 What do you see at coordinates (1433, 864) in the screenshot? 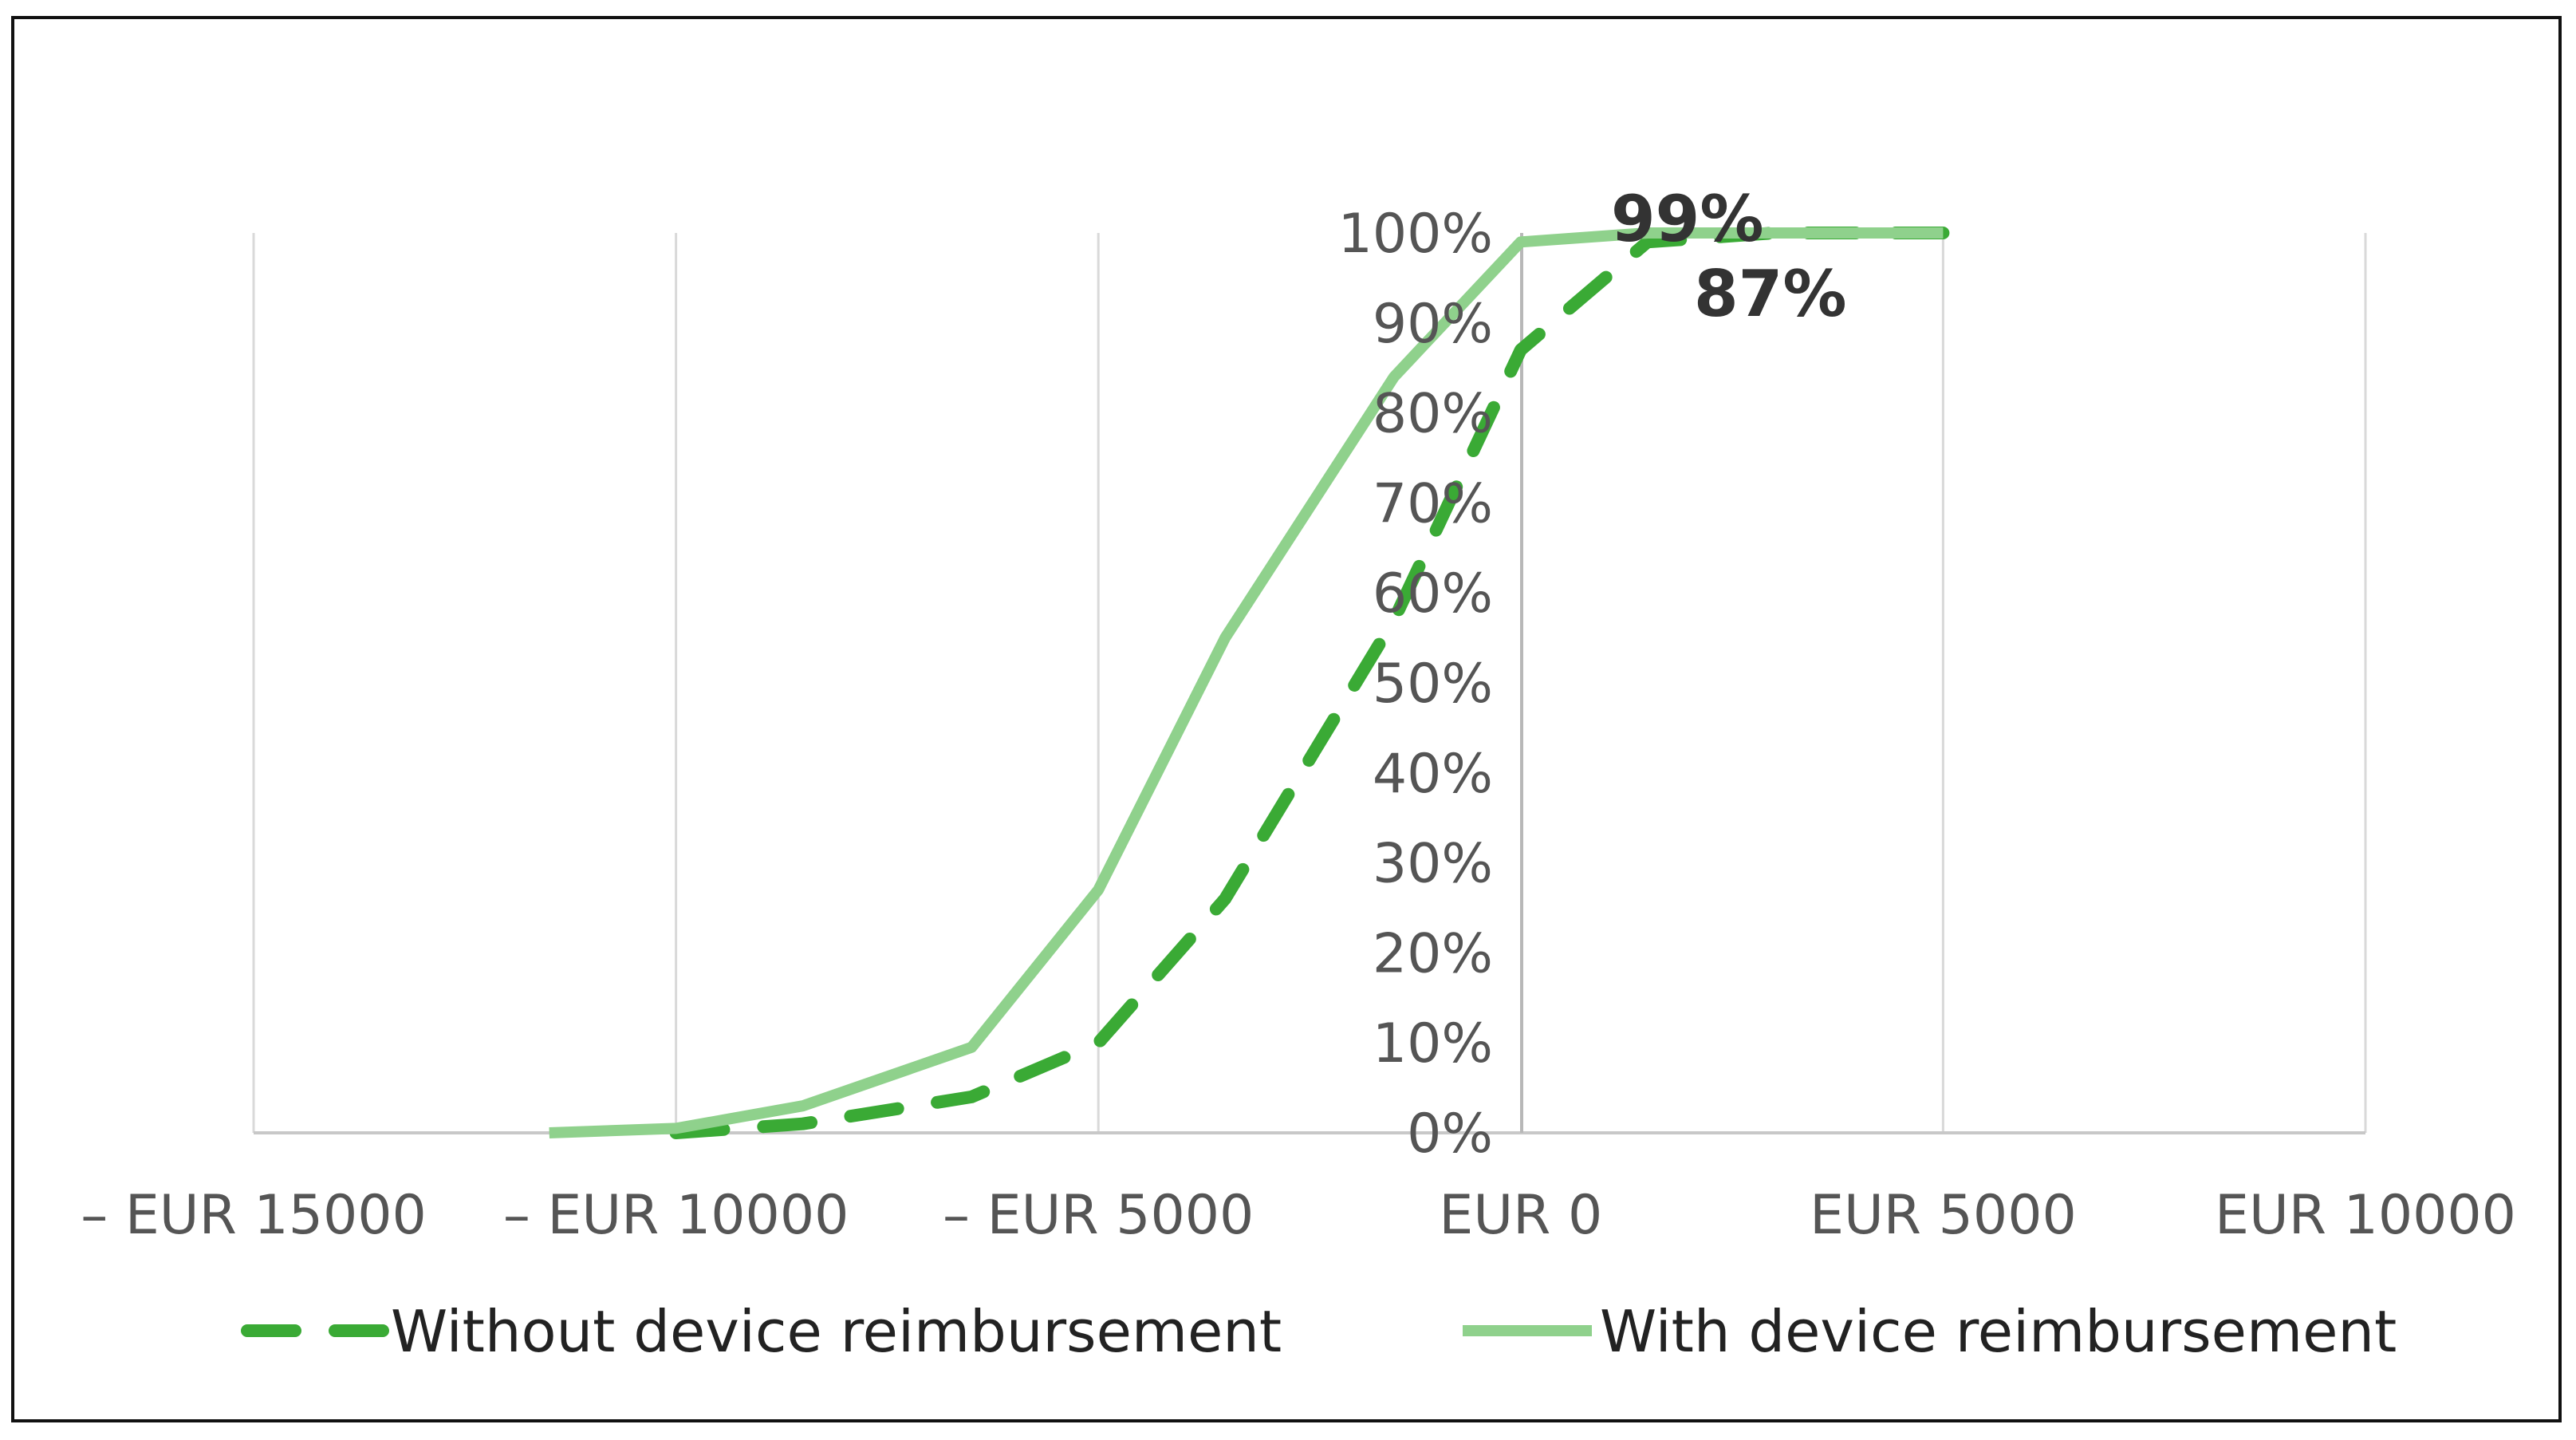
I see `y-tick-label: 30%` at bounding box center [1433, 864].